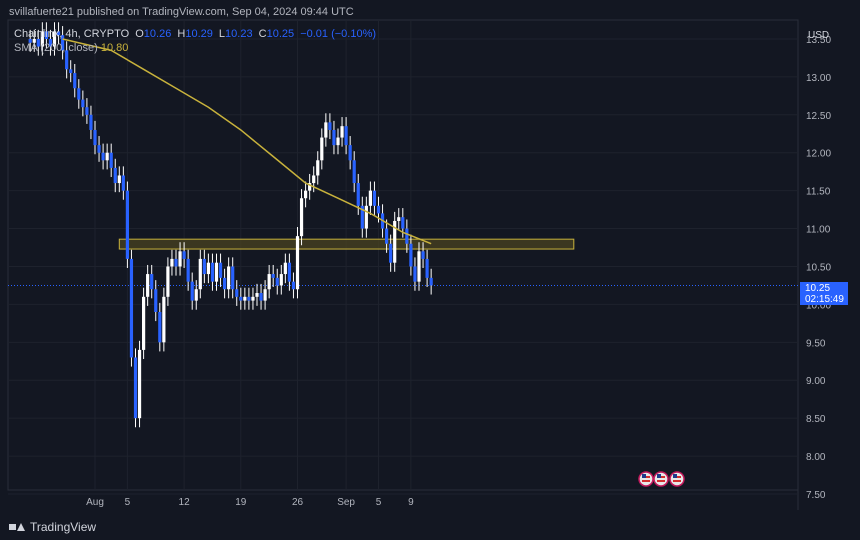  What do you see at coordinates (262, 34) in the screenshot?
I see `close-label: C` at bounding box center [262, 34].